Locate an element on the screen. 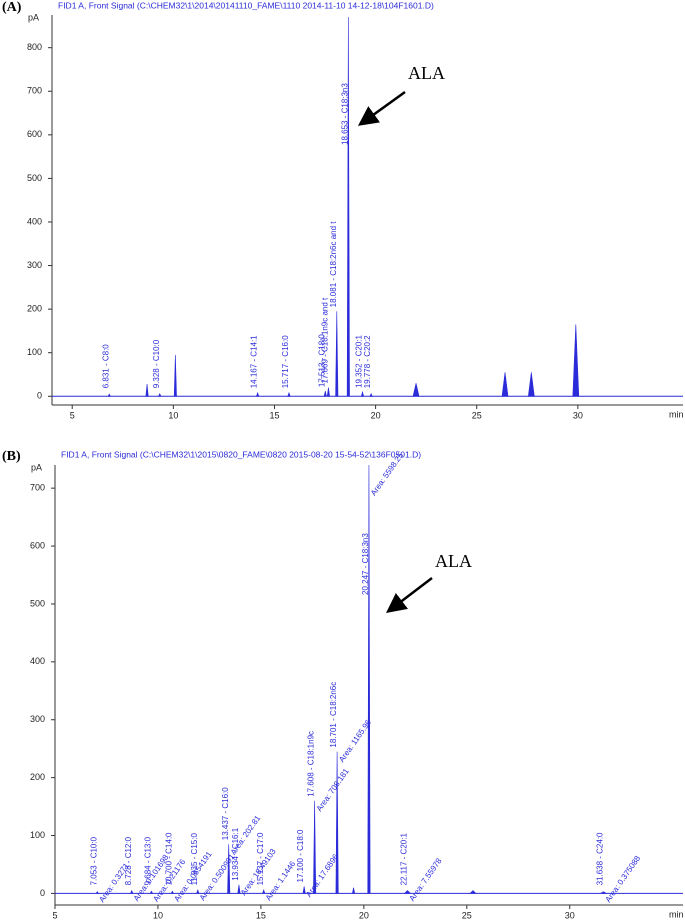 Image resolution: width=685 pixels, height=924 pixels. peak-label: 22.117 - C20:1 is located at coordinates (404, 859).